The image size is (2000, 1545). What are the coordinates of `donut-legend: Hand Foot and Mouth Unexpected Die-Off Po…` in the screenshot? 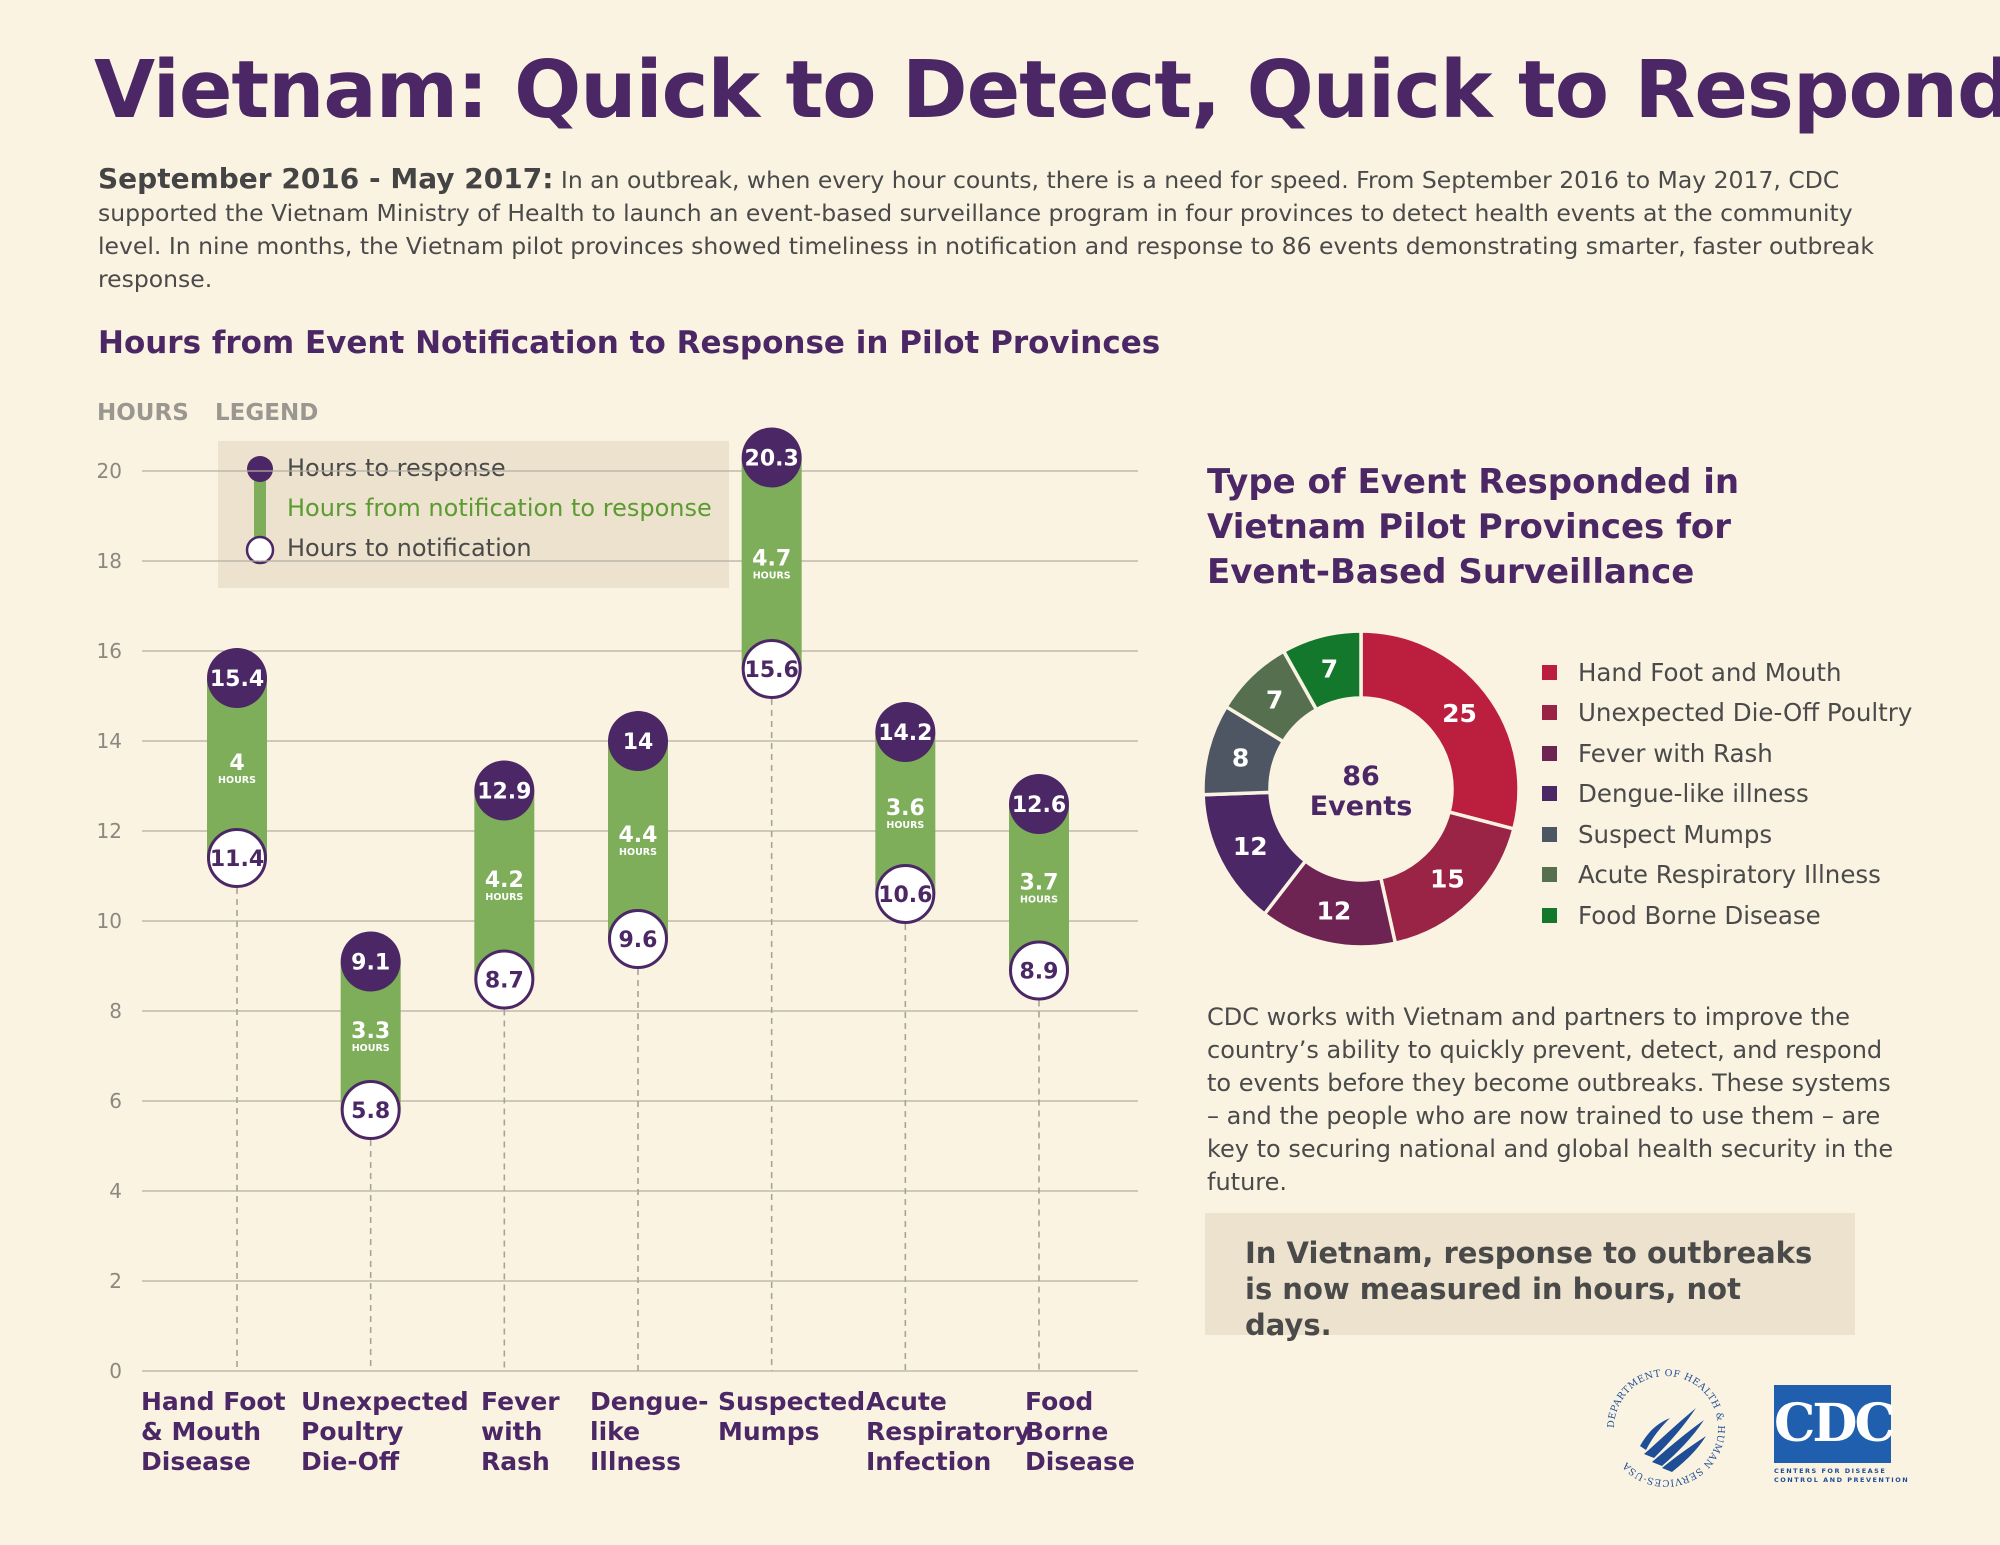 It's located at (1727, 794).